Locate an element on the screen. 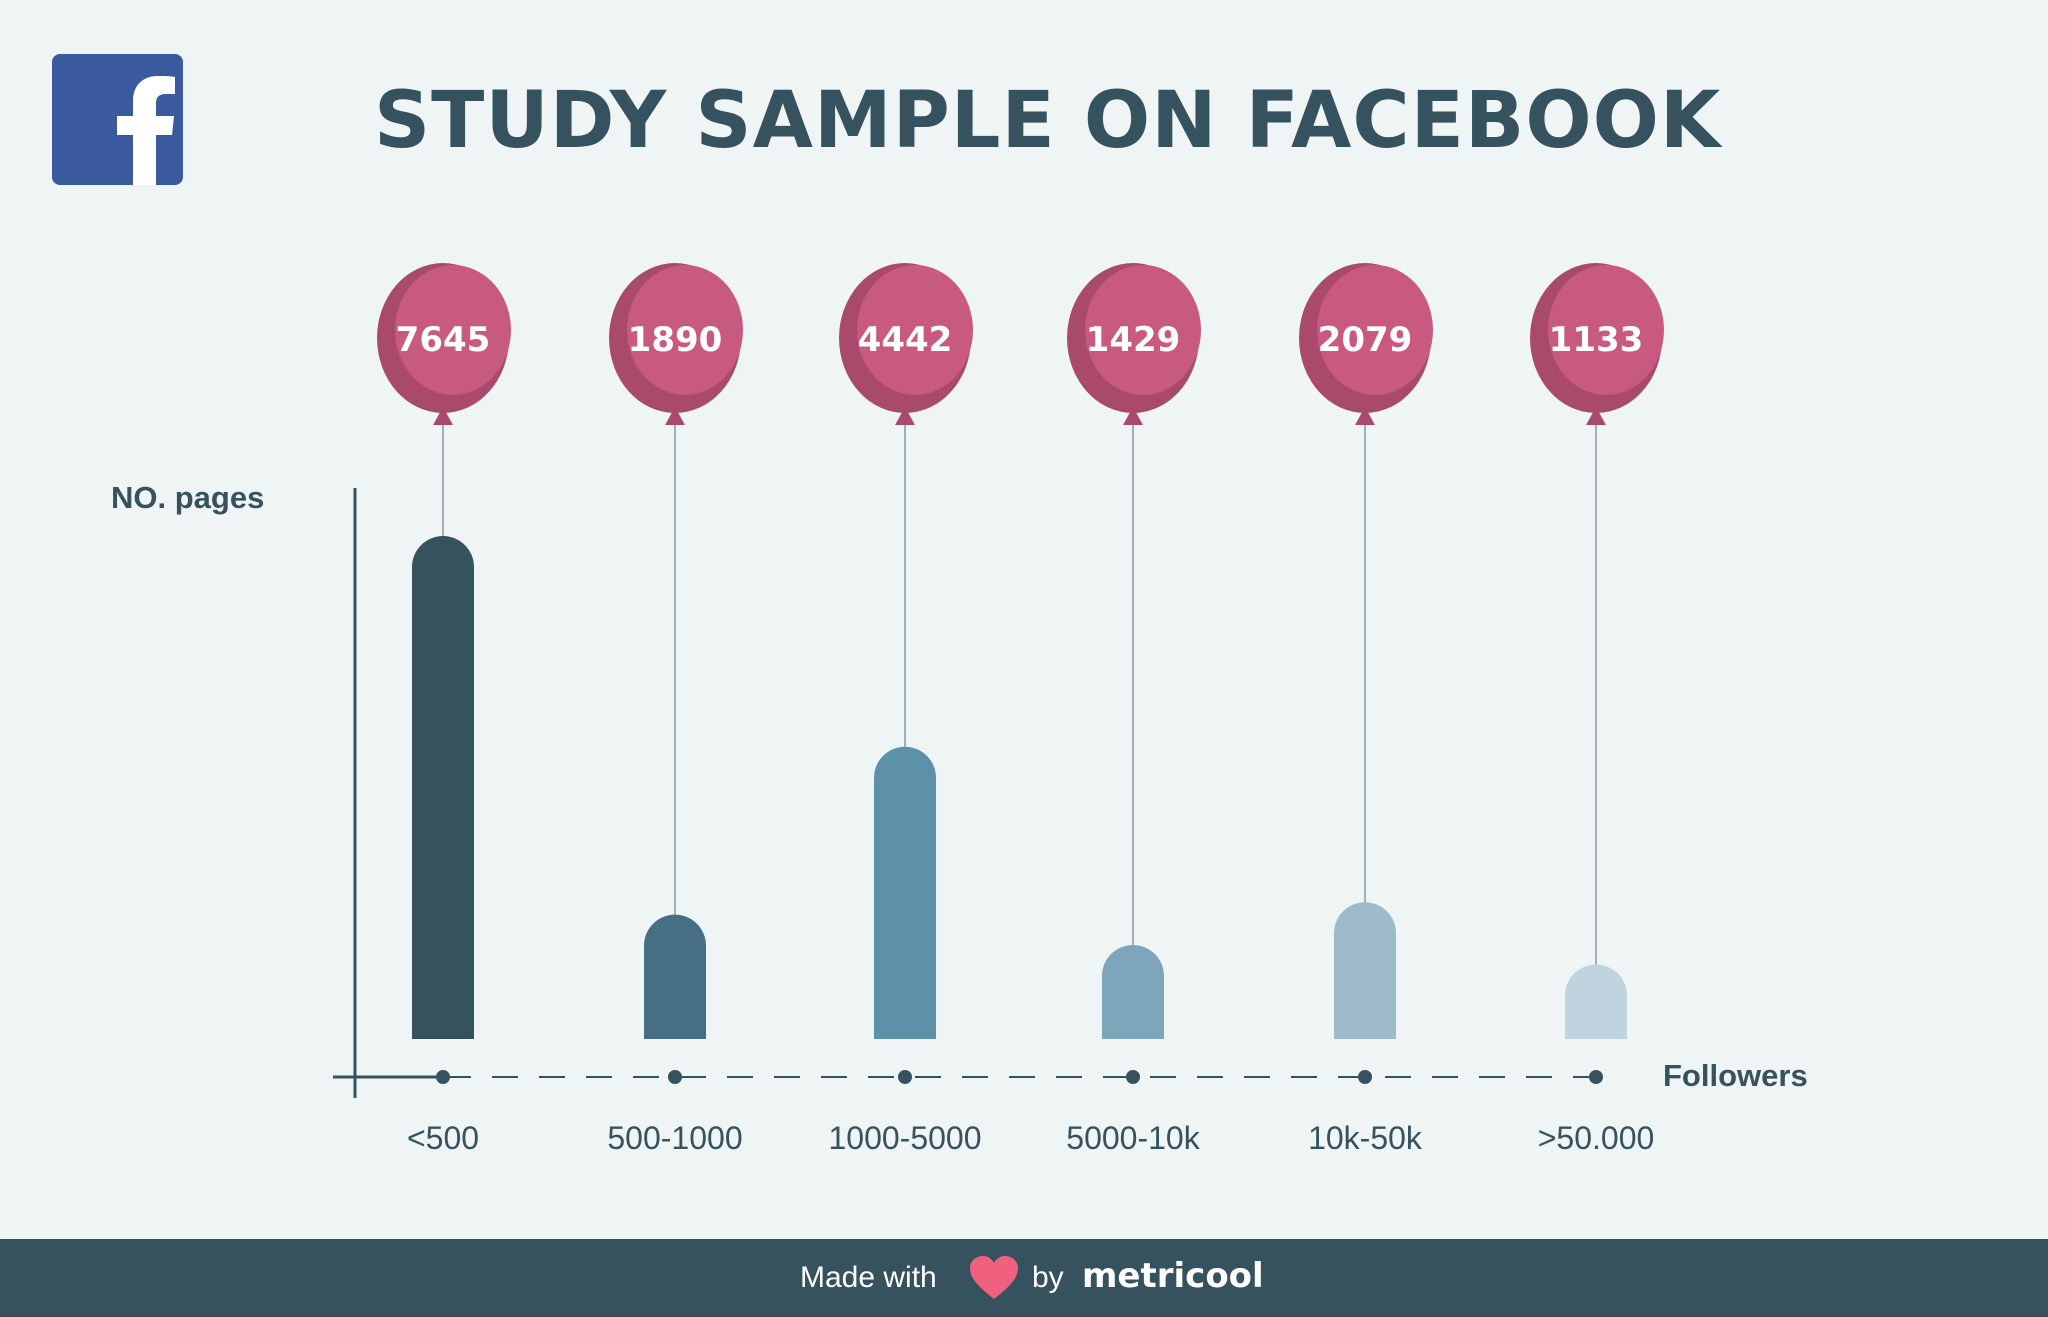 The height and width of the screenshot is (1317, 2048). x-tick-label: 500-1000 is located at coordinates (674, 1138).